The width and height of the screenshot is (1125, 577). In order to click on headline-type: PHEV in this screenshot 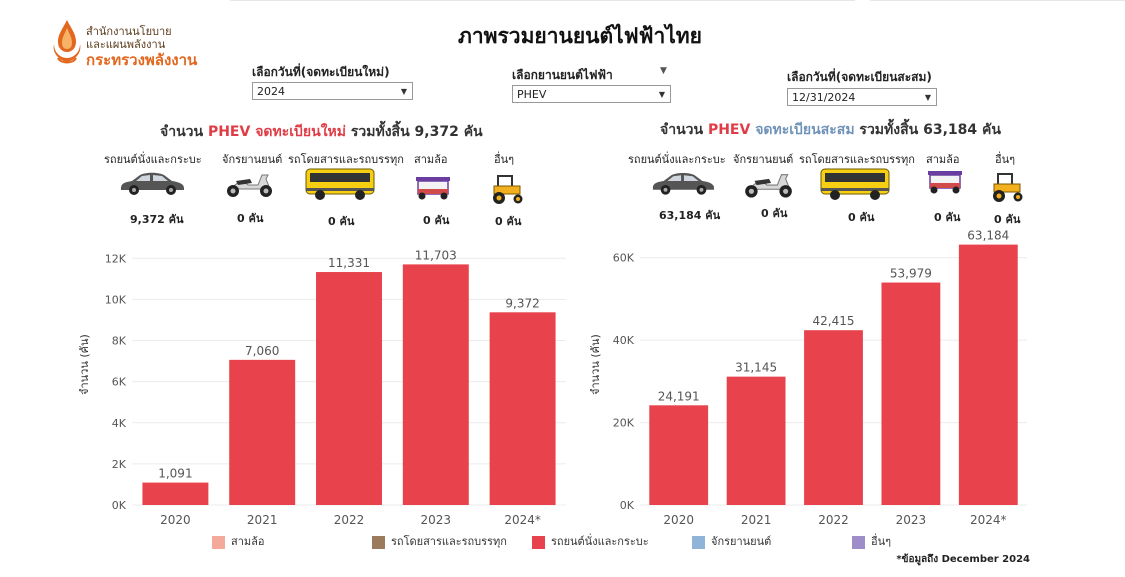, I will do `click(729, 130)`.